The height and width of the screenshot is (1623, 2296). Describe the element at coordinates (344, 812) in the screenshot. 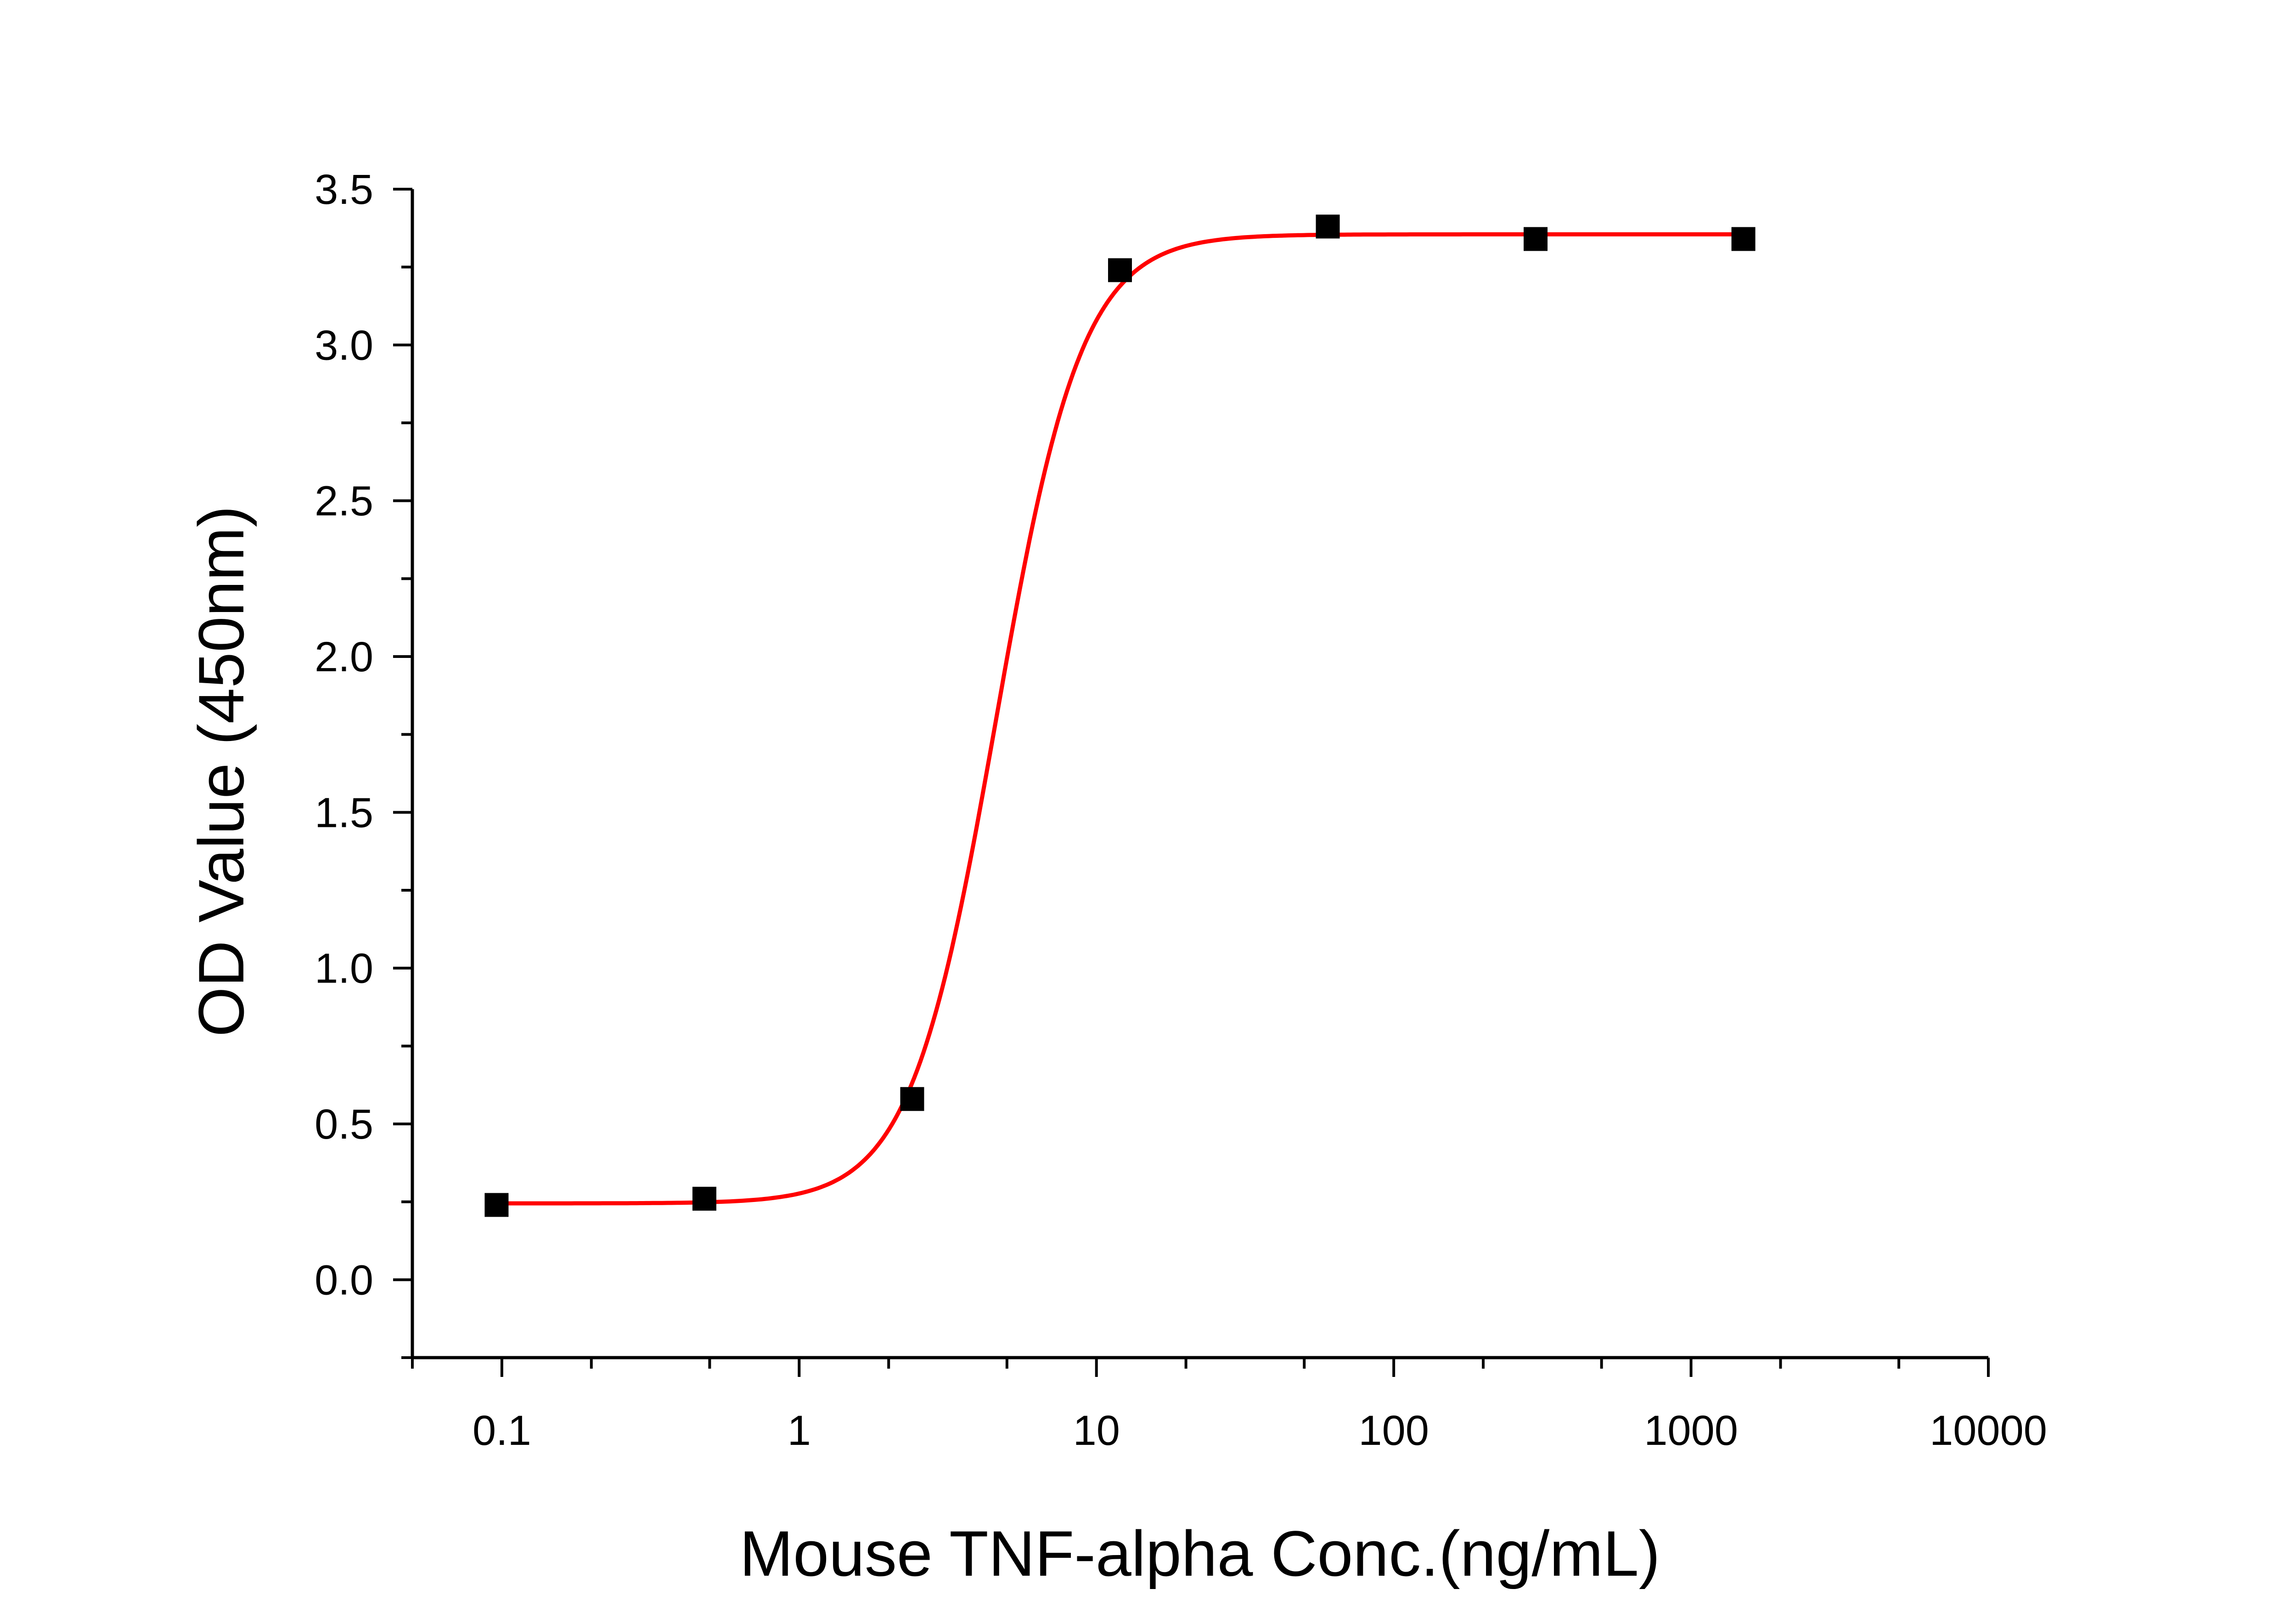

I see `y-tick-label: 1.5` at that location.